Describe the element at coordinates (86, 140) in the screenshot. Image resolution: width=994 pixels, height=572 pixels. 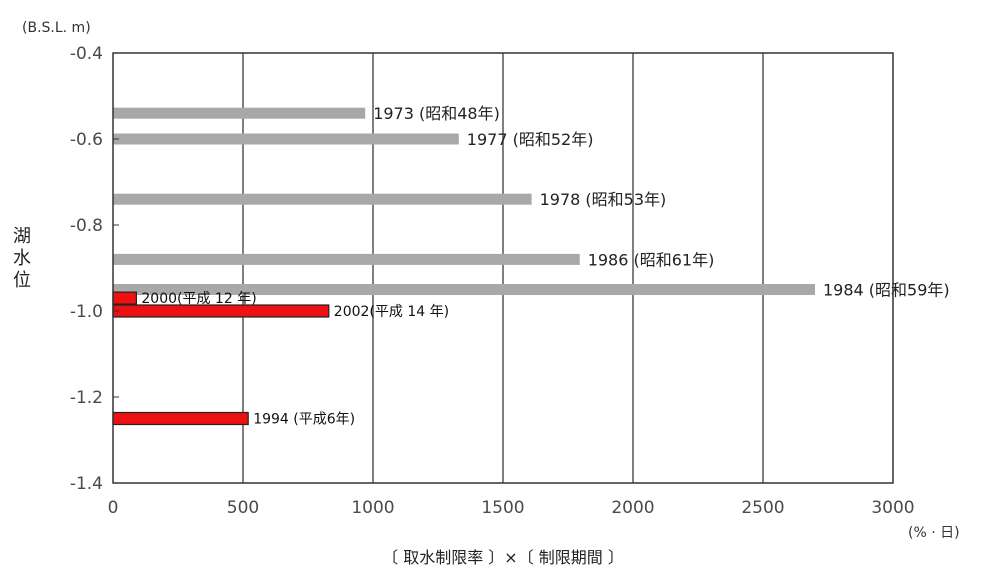
I see `y-tick-label: -0.6` at that location.